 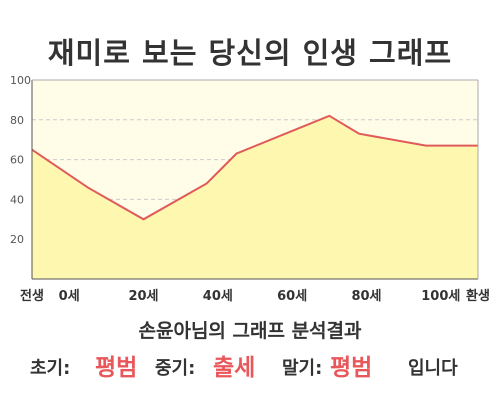 What do you see at coordinates (32, 296) in the screenshot?
I see `x-tick-label: 전생` at bounding box center [32, 296].